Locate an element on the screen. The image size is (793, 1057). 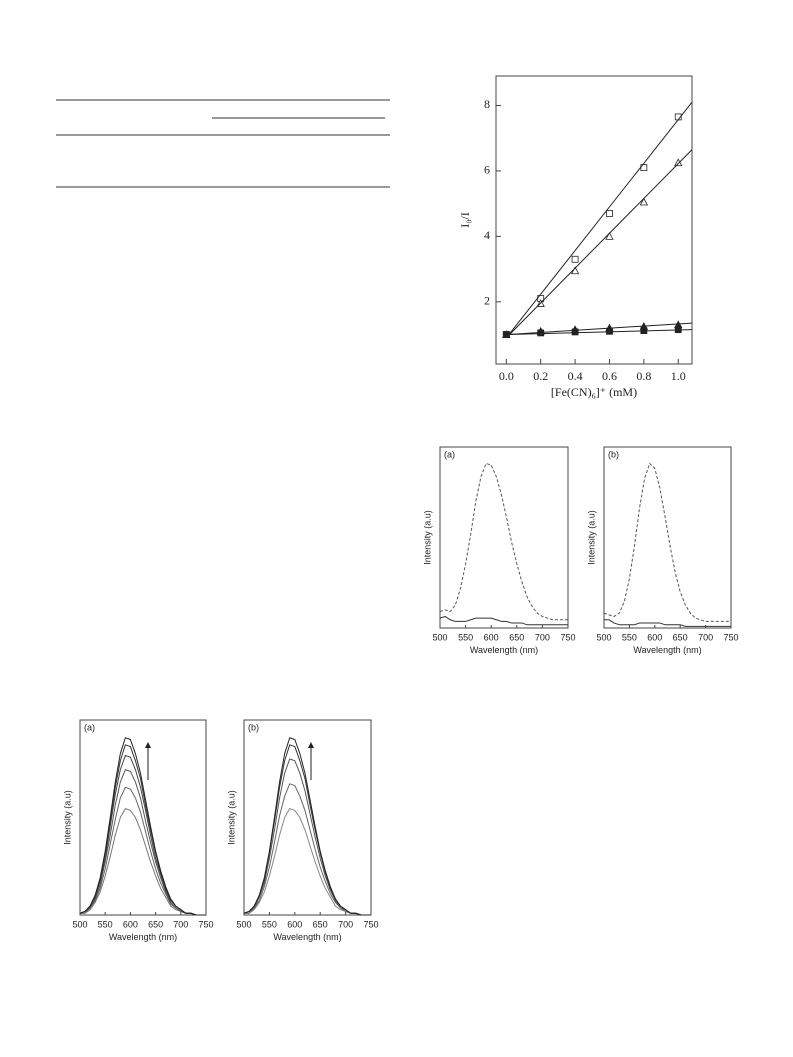
x-tick-label: 0.4 is located at coordinates (575, 376).